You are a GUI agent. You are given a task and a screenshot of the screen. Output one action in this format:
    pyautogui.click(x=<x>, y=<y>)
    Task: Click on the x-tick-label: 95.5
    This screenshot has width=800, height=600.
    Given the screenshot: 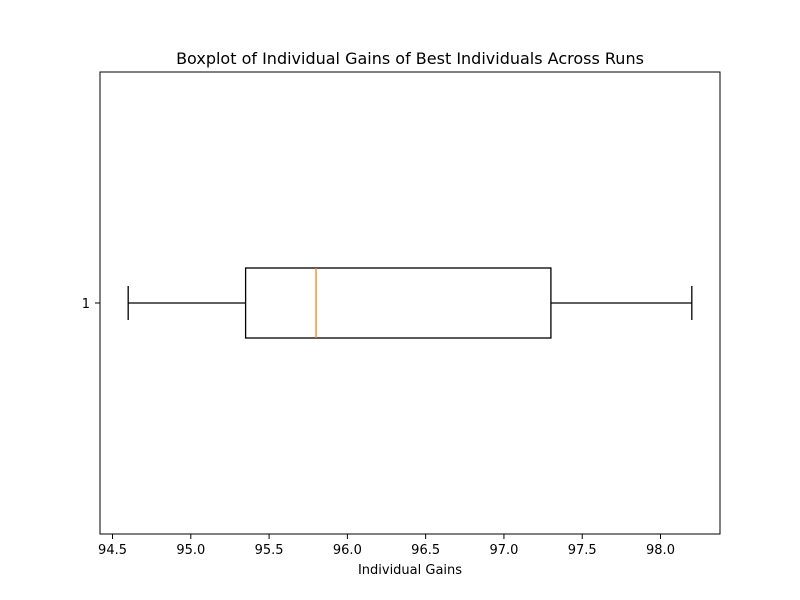 What is the action you would take?
    pyautogui.click(x=269, y=550)
    